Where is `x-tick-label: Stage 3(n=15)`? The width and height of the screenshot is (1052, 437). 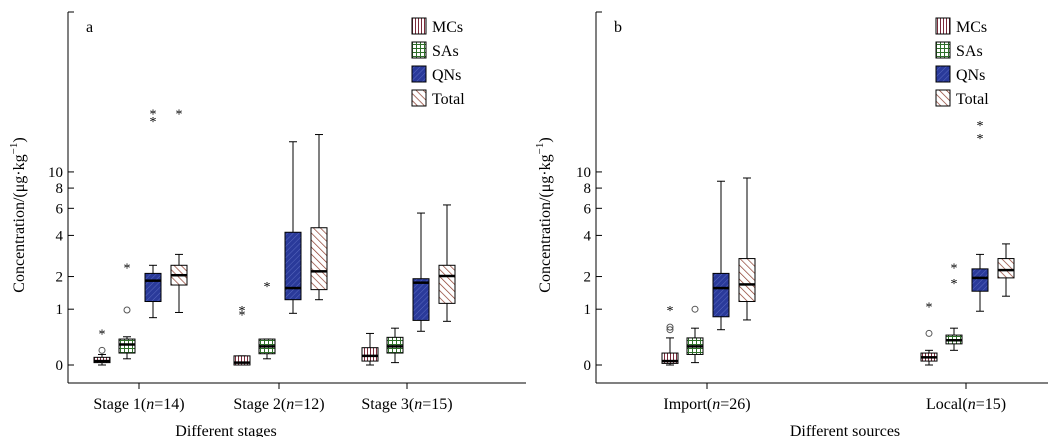 x-tick-label: Stage 3(n=15) is located at coordinates (406, 404).